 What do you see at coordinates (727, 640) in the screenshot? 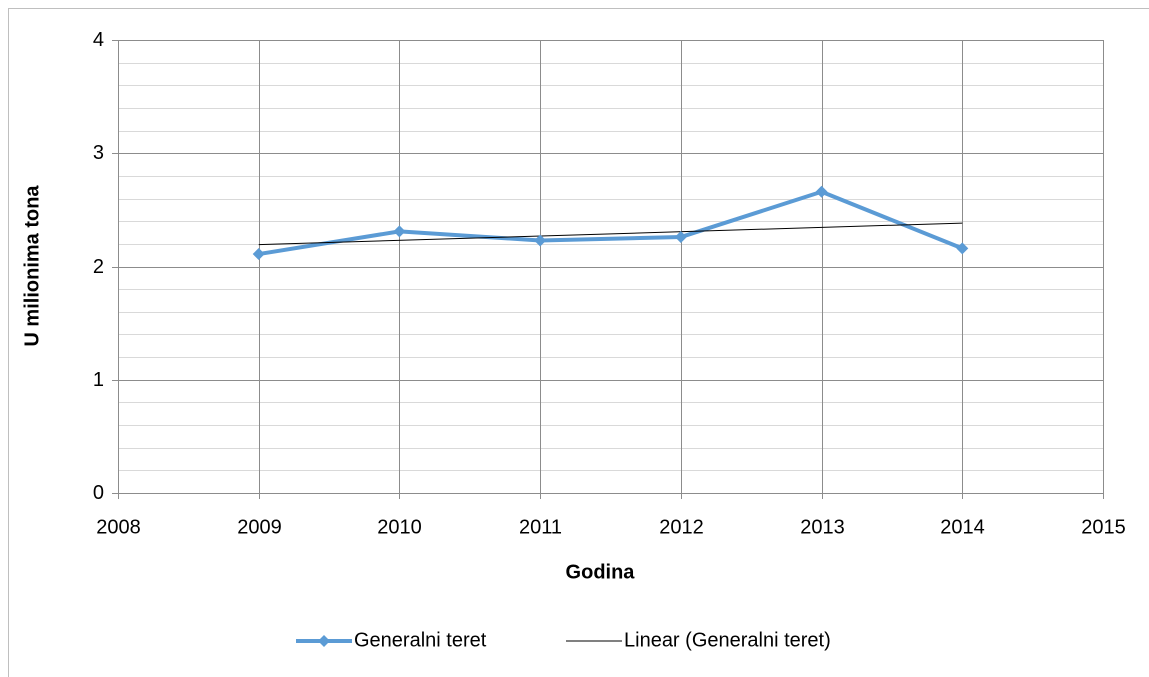
I see `legend-label: Linear (Generalni teret)` at bounding box center [727, 640].